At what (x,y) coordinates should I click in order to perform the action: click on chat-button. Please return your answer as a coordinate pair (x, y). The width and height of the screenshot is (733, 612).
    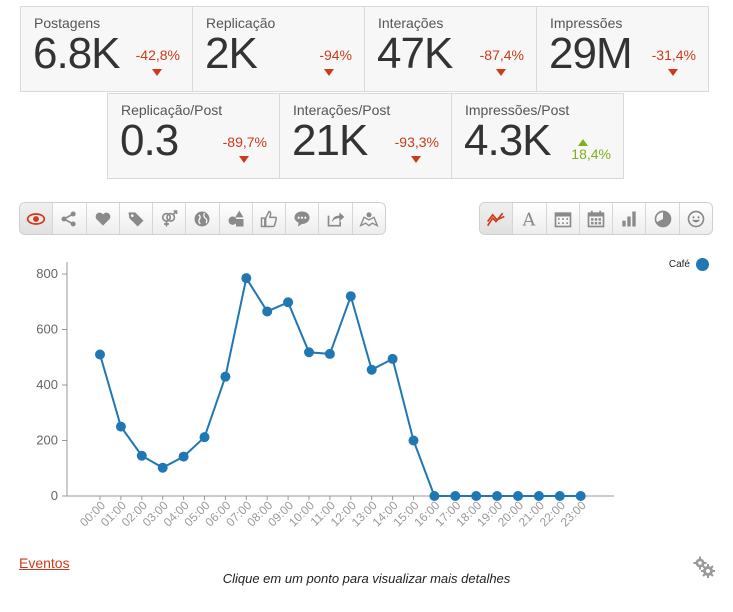
    Looking at the image, I should click on (303, 218).